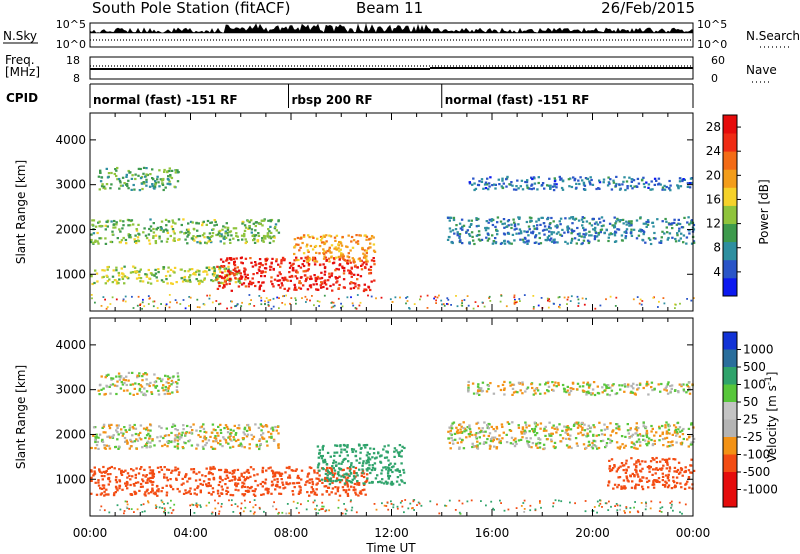 The height and width of the screenshot is (554, 800). I want to click on velocity-color-swatch, so click(730, 481).